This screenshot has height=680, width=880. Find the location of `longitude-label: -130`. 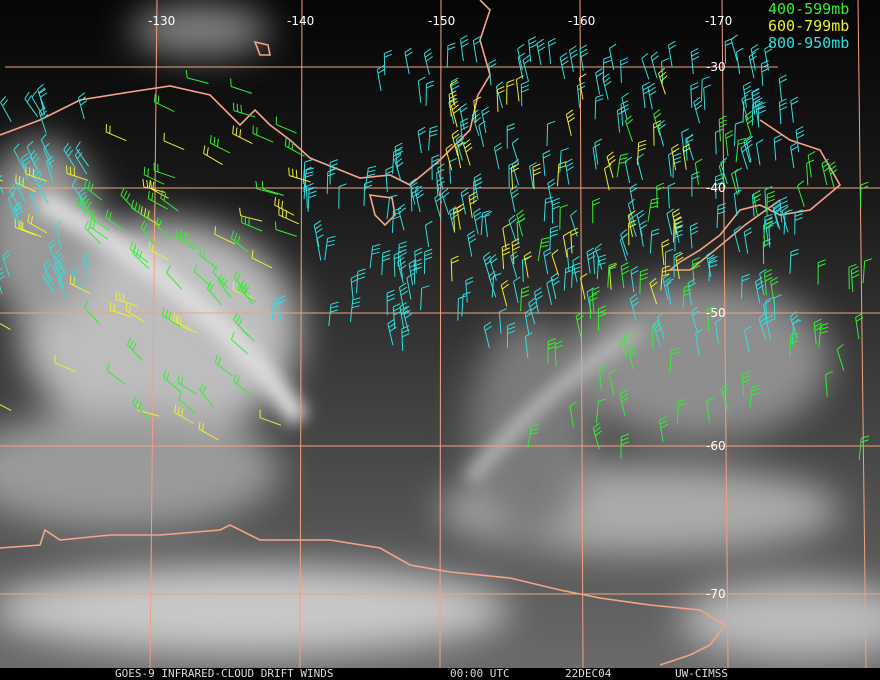

longitude-label: -130 is located at coordinates (161, 21).